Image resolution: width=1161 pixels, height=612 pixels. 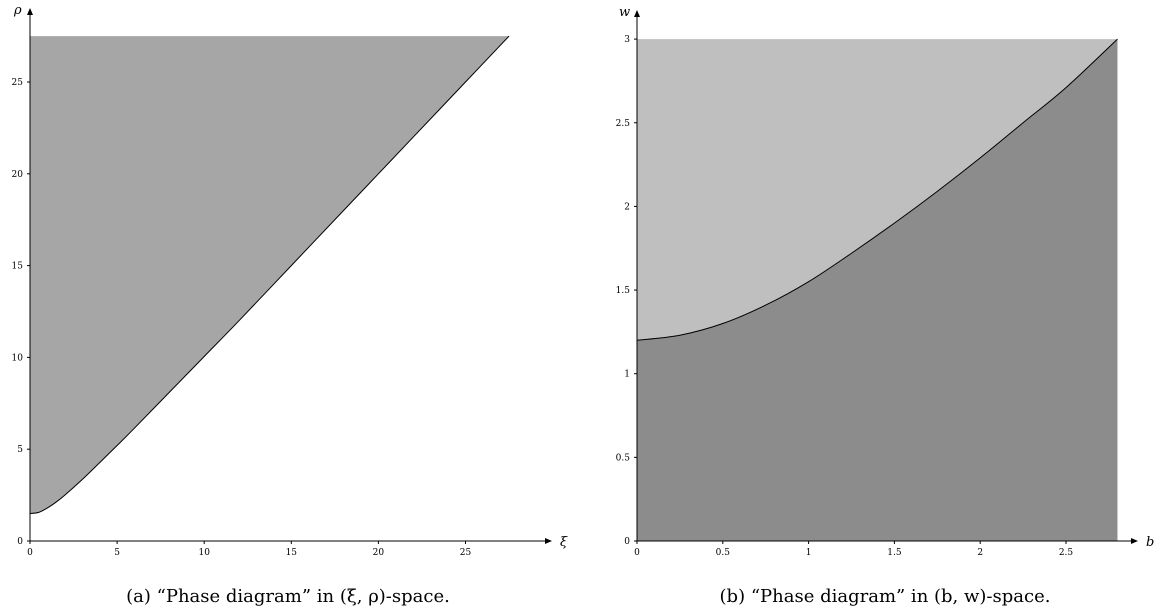 I want to click on b-y-tick-label: 2.5, so click(x=623, y=124).